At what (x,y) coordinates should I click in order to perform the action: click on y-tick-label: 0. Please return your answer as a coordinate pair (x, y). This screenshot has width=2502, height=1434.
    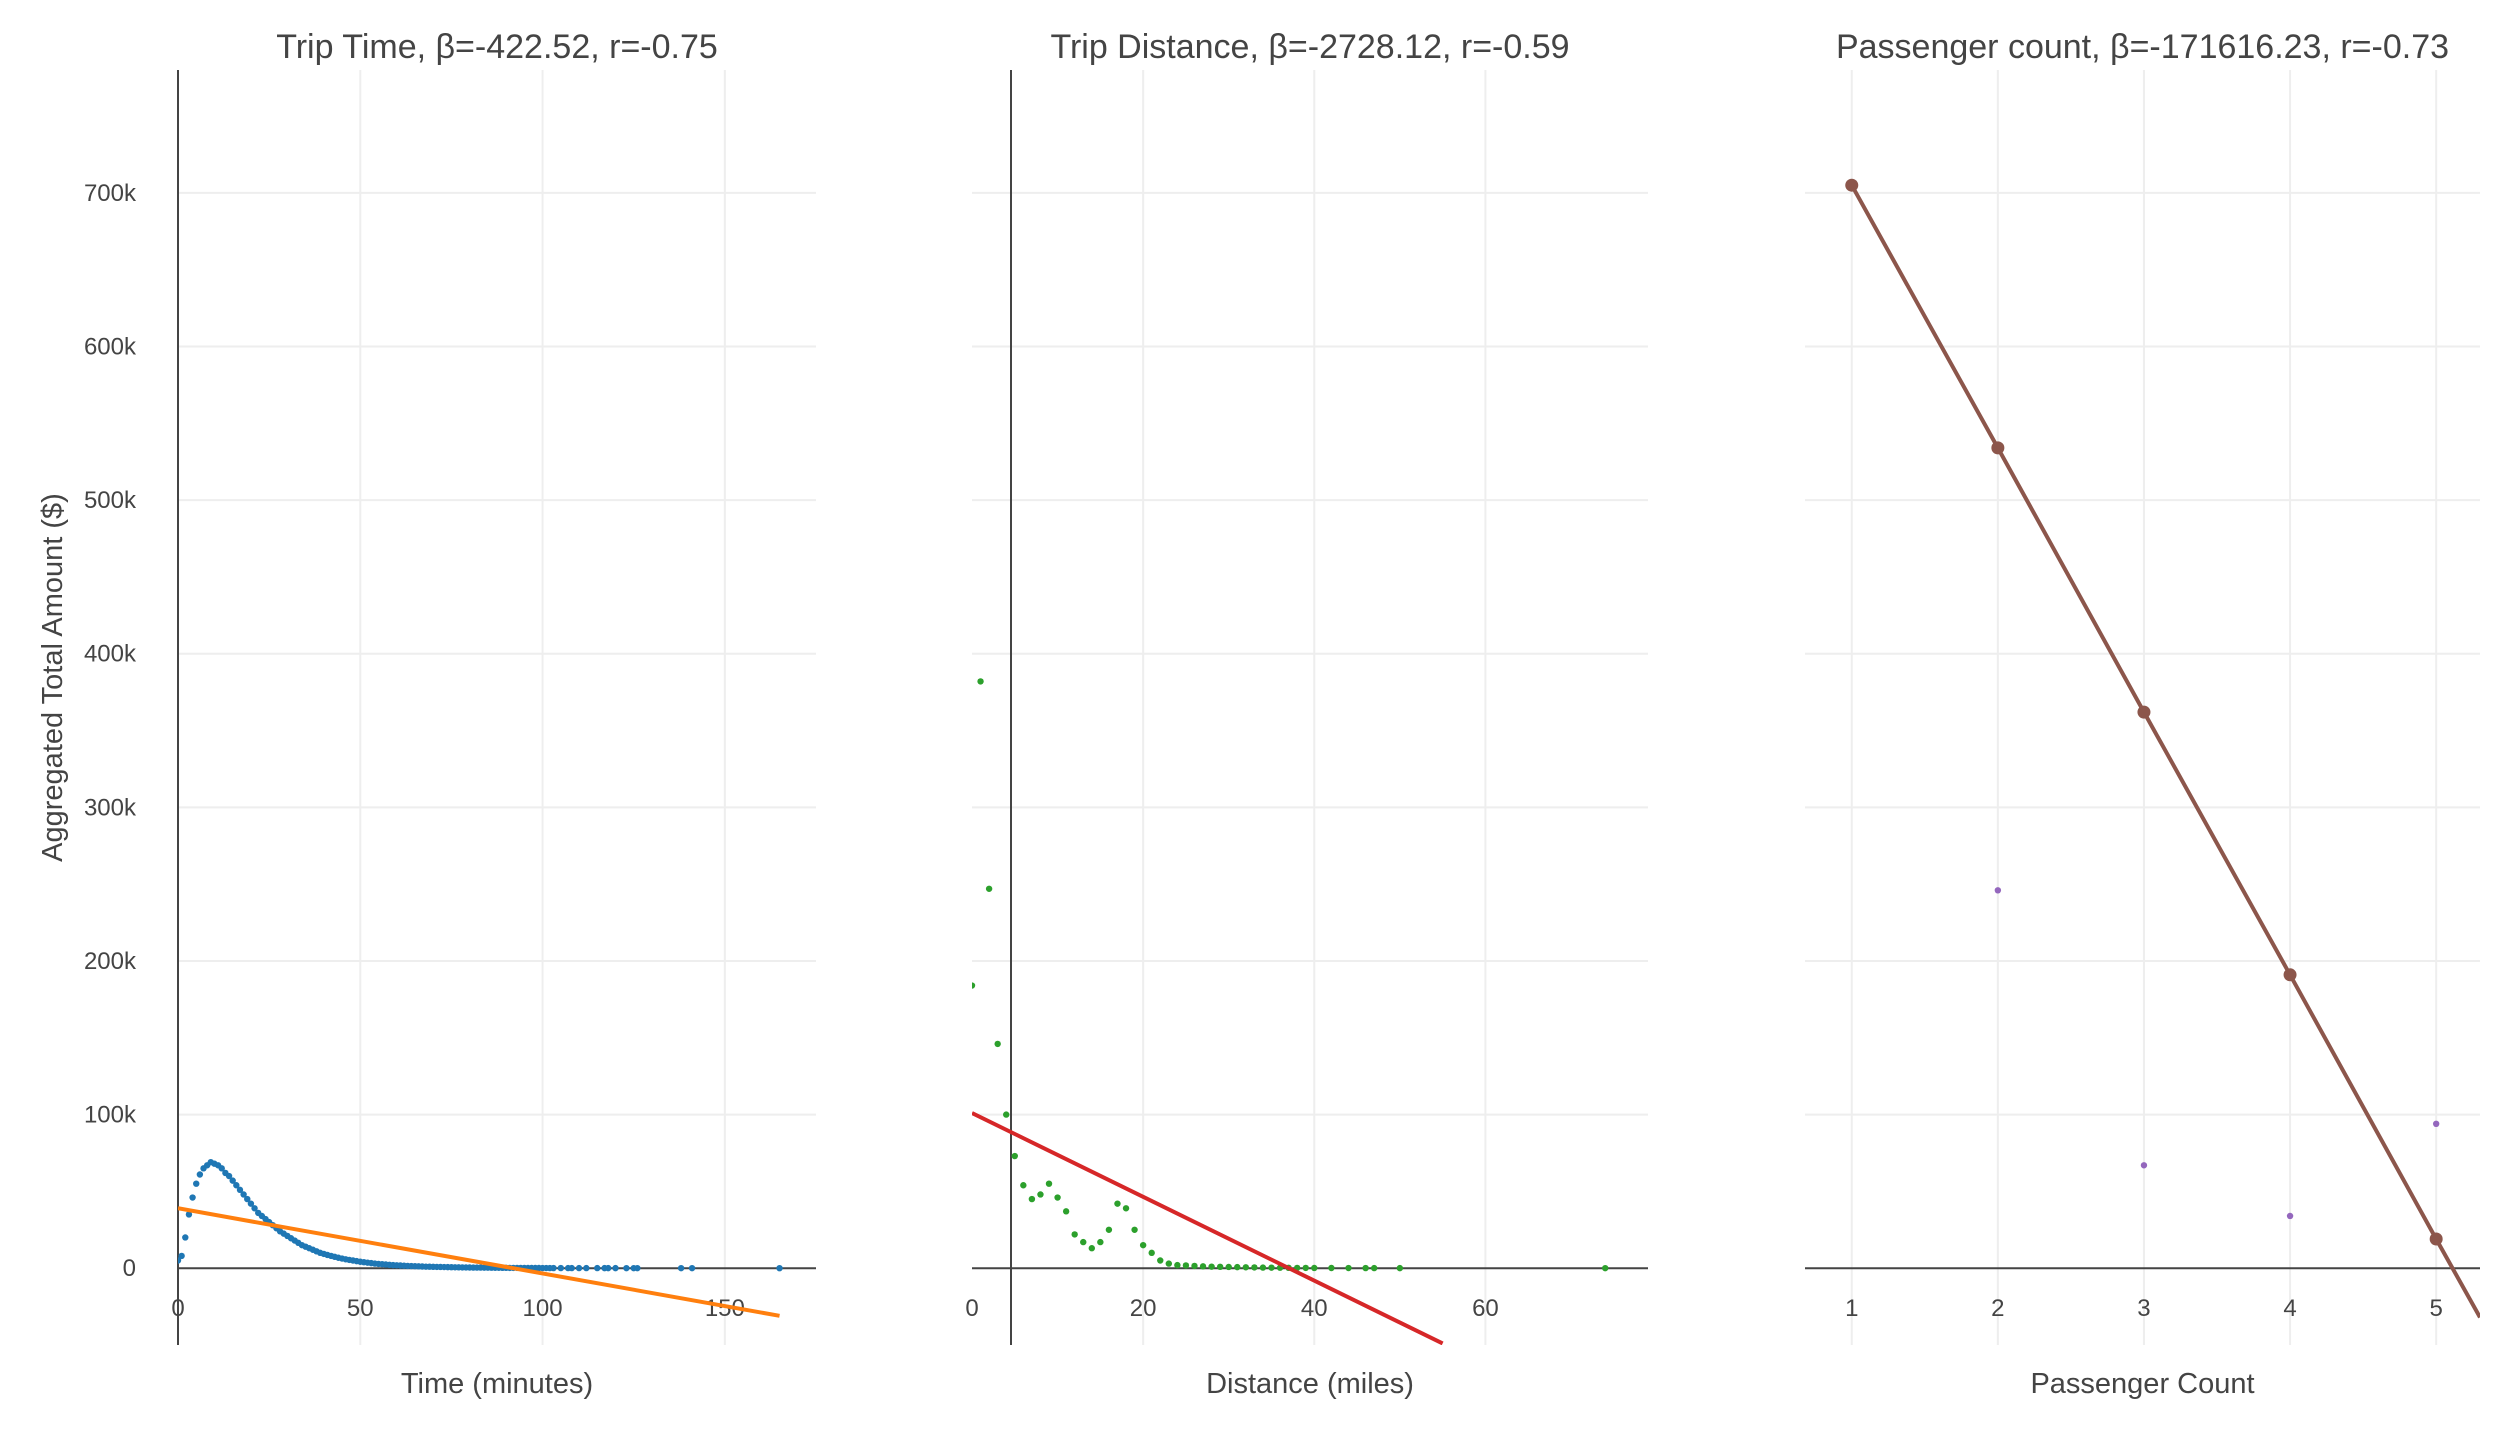
    Looking at the image, I should click on (129, 1268).